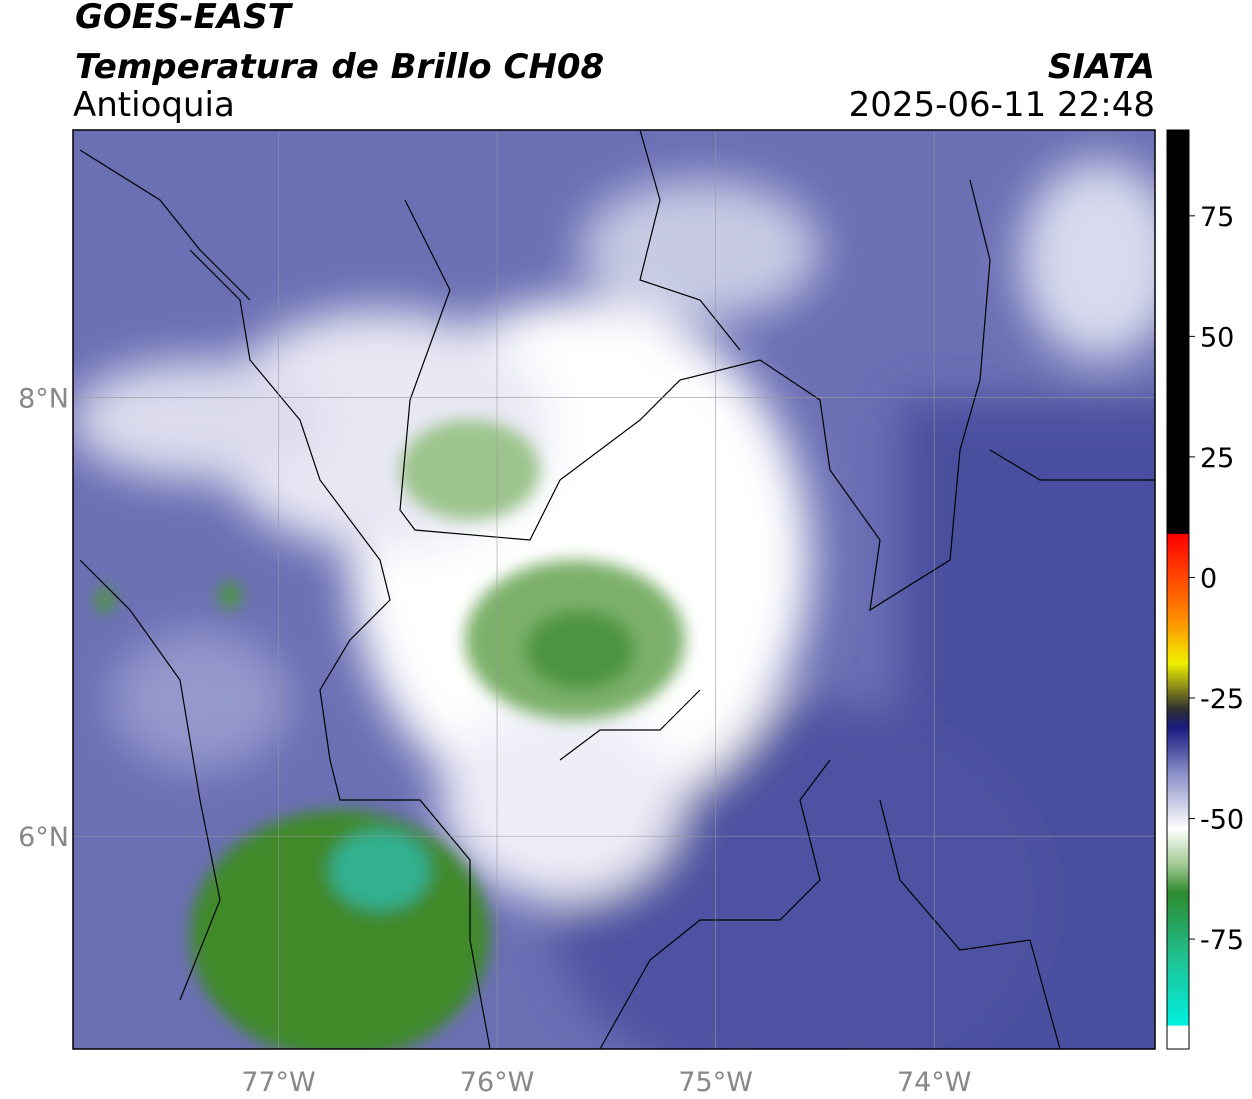 The width and height of the screenshot is (1252, 1099). I want to click on colorbar-tick-label: 50, so click(1217, 337).